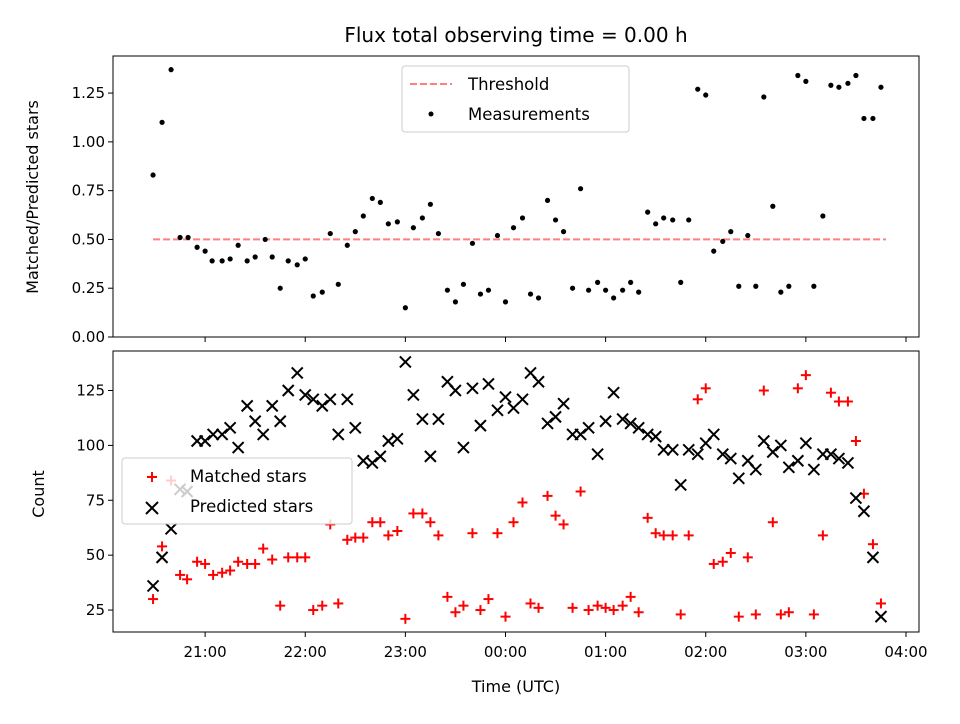 This screenshot has width=960, height=724. Describe the element at coordinates (515, 99) in the screenshot. I see `top-legend: Threshold Measurements` at that location.